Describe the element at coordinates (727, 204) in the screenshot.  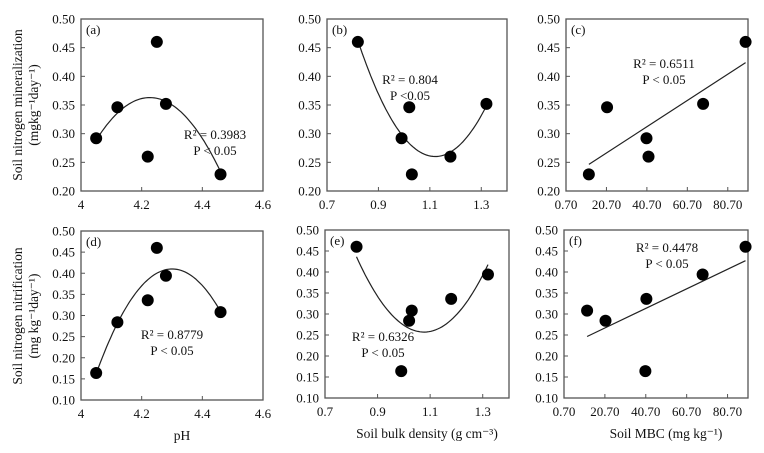
I see `panel-c-xtick-label: 80.70` at that location.